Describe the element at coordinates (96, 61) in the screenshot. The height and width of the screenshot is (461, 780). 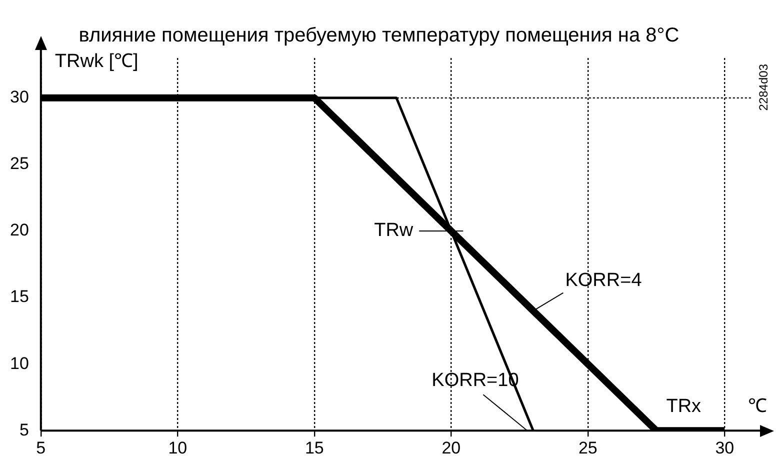
I see `y-axis-title: TRwk [℃]` at that location.